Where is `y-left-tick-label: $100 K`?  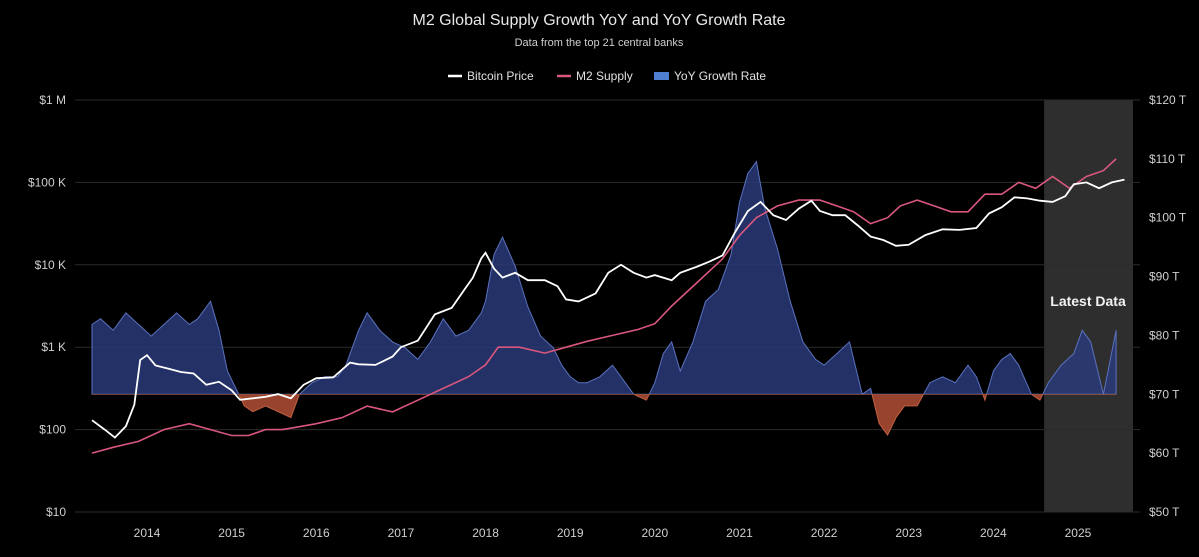 y-left-tick-label: $100 K is located at coordinates (47, 182).